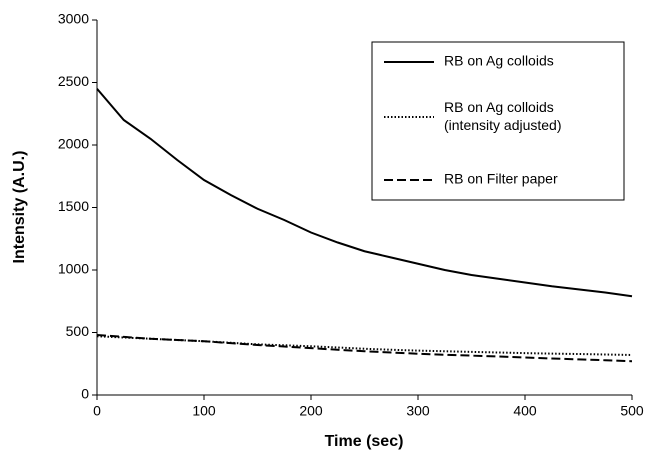  What do you see at coordinates (73, 81) in the screenshot?
I see `y-tick-label: 2500` at bounding box center [73, 81].